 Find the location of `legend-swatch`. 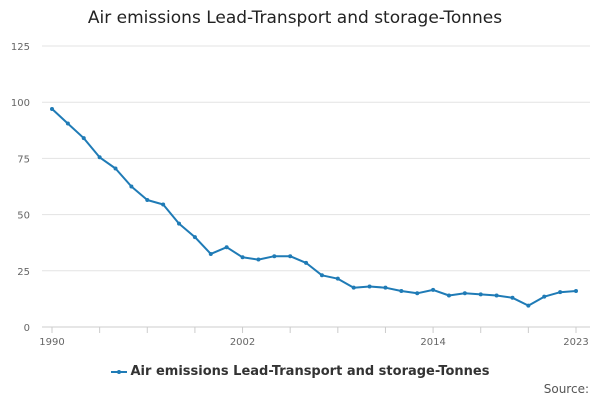

legend-swatch is located at coordinates (118, 371).